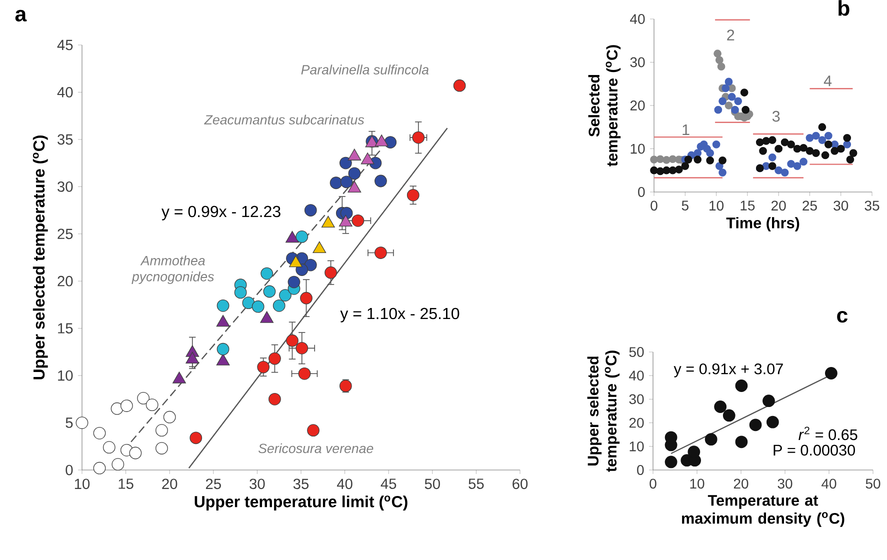 The height and width of the screenshot is (560, 887). What do you see at coordinates (814, 450) in the screenshot?
I see `annotation: P = 0.00030` at bounding box center [814, 450].